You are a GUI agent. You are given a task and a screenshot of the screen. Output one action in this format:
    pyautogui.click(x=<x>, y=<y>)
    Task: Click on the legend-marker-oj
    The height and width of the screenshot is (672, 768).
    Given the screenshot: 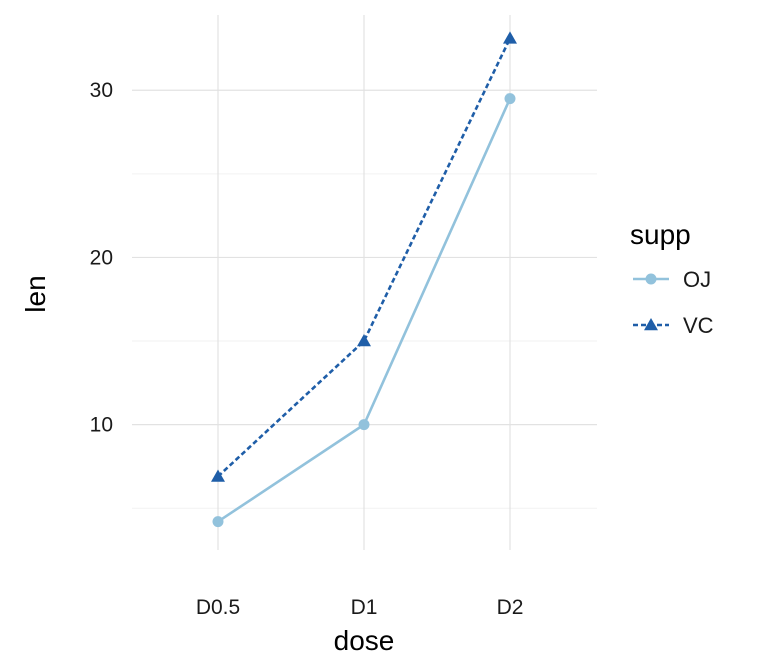 What is the action you would take?
    pyautogui.click(x=651, y=279)
    